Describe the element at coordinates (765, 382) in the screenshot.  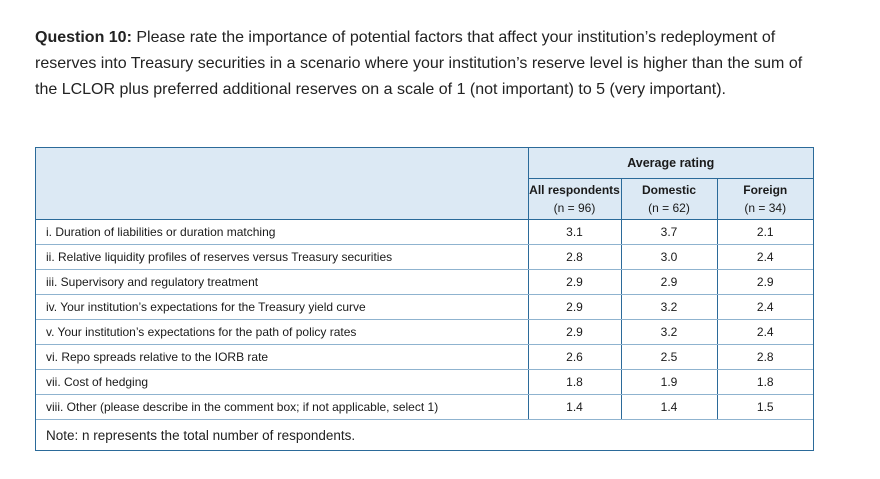
I see `value-foreign: 1.8` at that location.